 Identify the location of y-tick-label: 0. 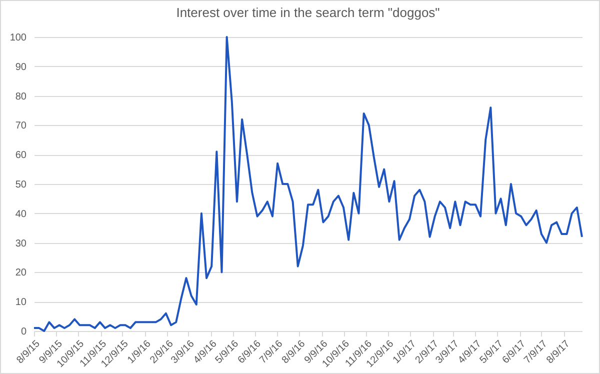
(23, 332).